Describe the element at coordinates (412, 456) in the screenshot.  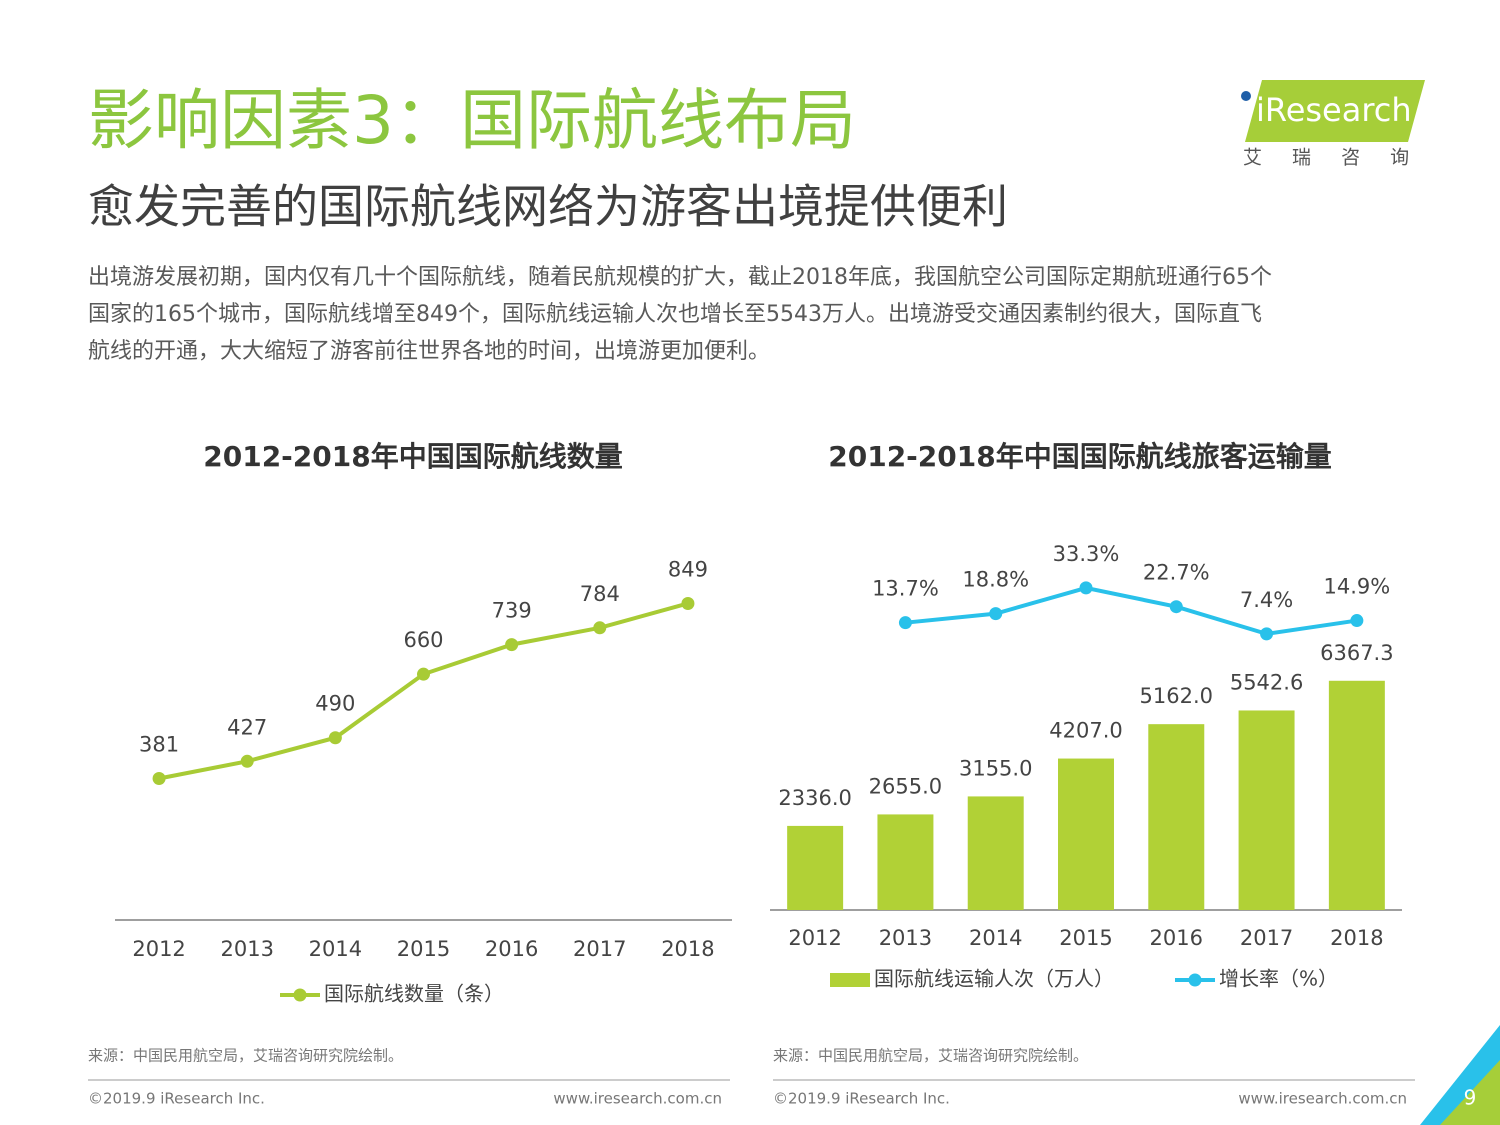
I see `chart-title: 2012-2018年中国国际航线数量` at that location.